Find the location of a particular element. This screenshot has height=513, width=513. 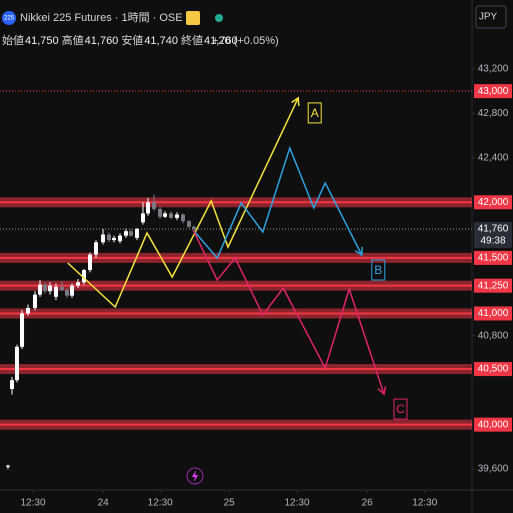

legend-key: 終値 is located at coordinates (192, 40).